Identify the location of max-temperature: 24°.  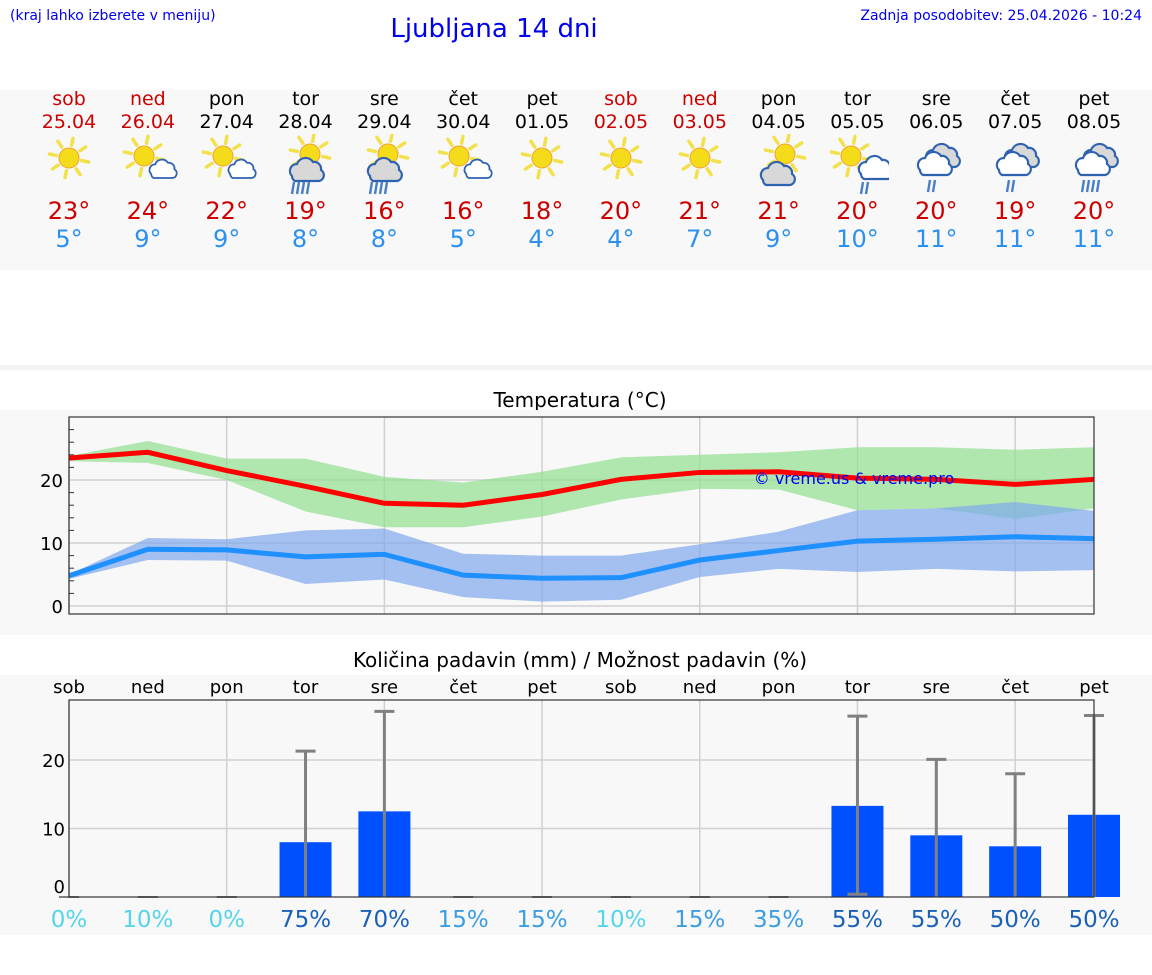
(148, 211).